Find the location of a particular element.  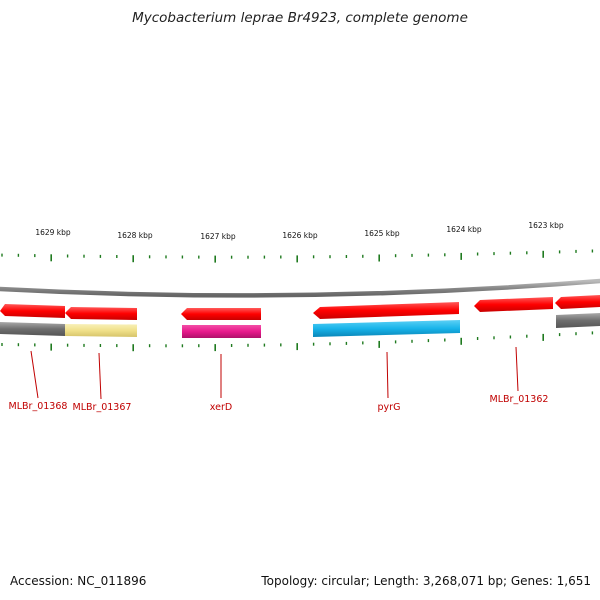

accession-text: Accession: NC_011896 is located at coordinates (78, 581).